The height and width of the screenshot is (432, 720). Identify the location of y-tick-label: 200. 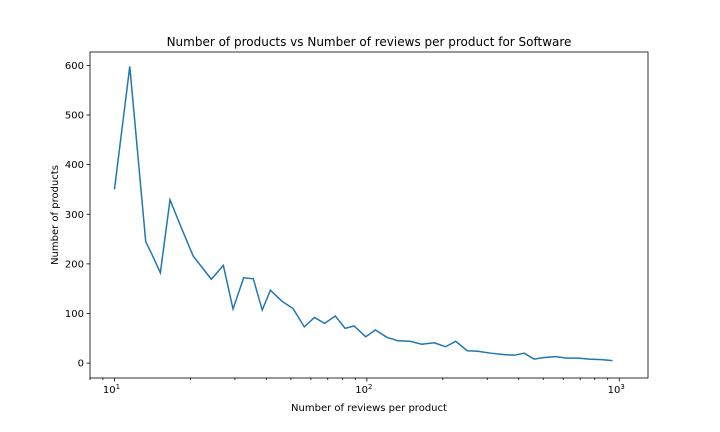
(74, 264).